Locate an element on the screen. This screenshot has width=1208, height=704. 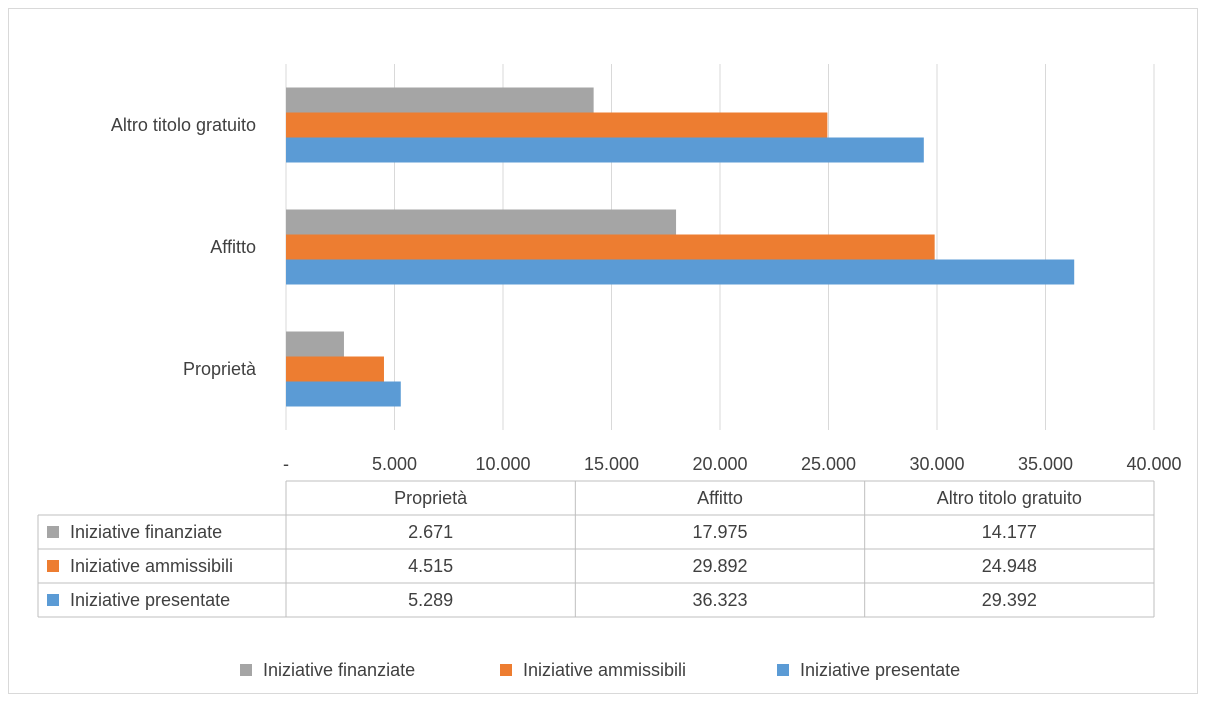
table-cell: 4.515 is located at coordinates (430, 566).